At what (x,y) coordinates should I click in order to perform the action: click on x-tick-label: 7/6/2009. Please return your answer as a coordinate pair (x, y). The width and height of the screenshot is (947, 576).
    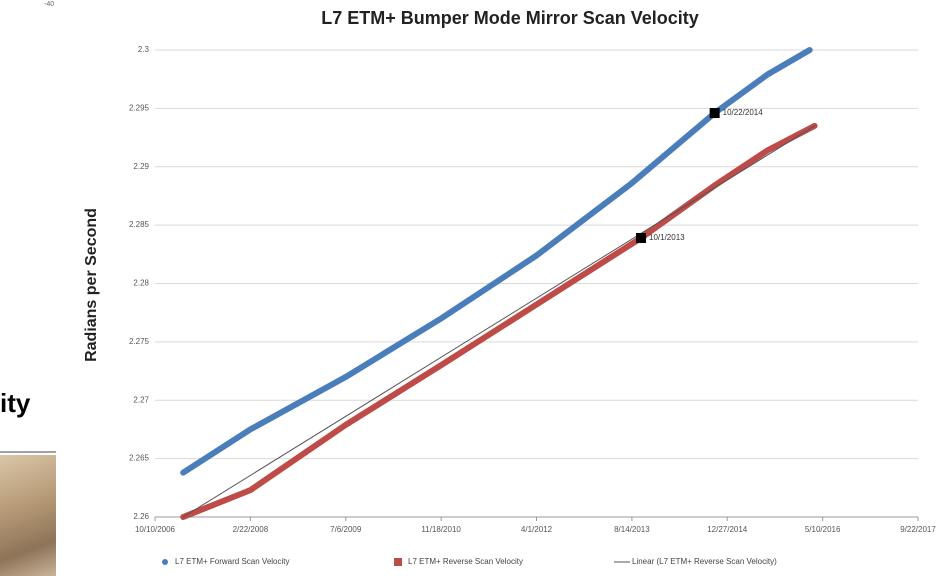
    Looking at the image, I should click on (346, 529).